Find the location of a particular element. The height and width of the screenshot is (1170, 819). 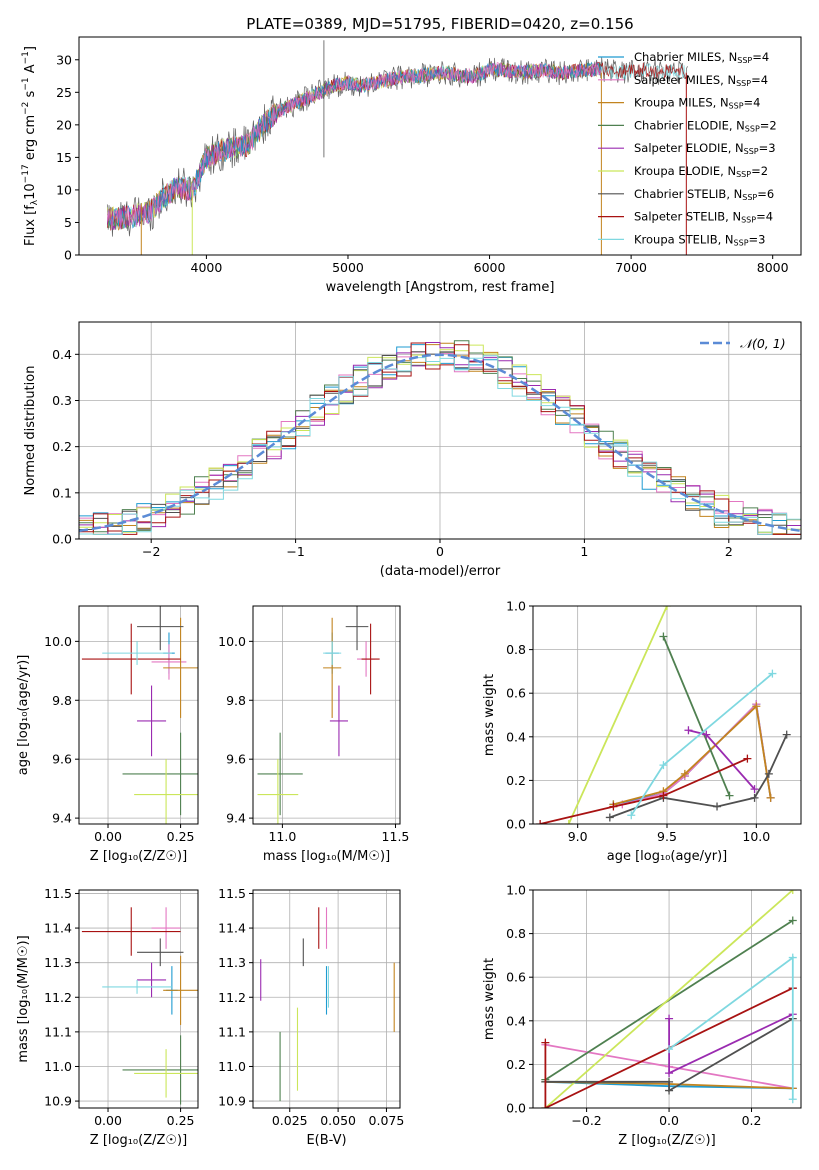

x-tick-label: 6000 is located at coordinates (490, 267).